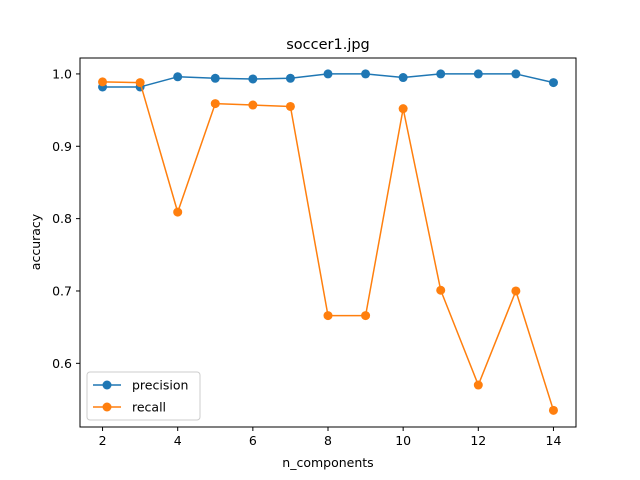 The width and height of the screenshot is (640, 480). Describe the element at coordinates (160, 385) in the screenshot. I see `legend-precision-label: precision` at that location.